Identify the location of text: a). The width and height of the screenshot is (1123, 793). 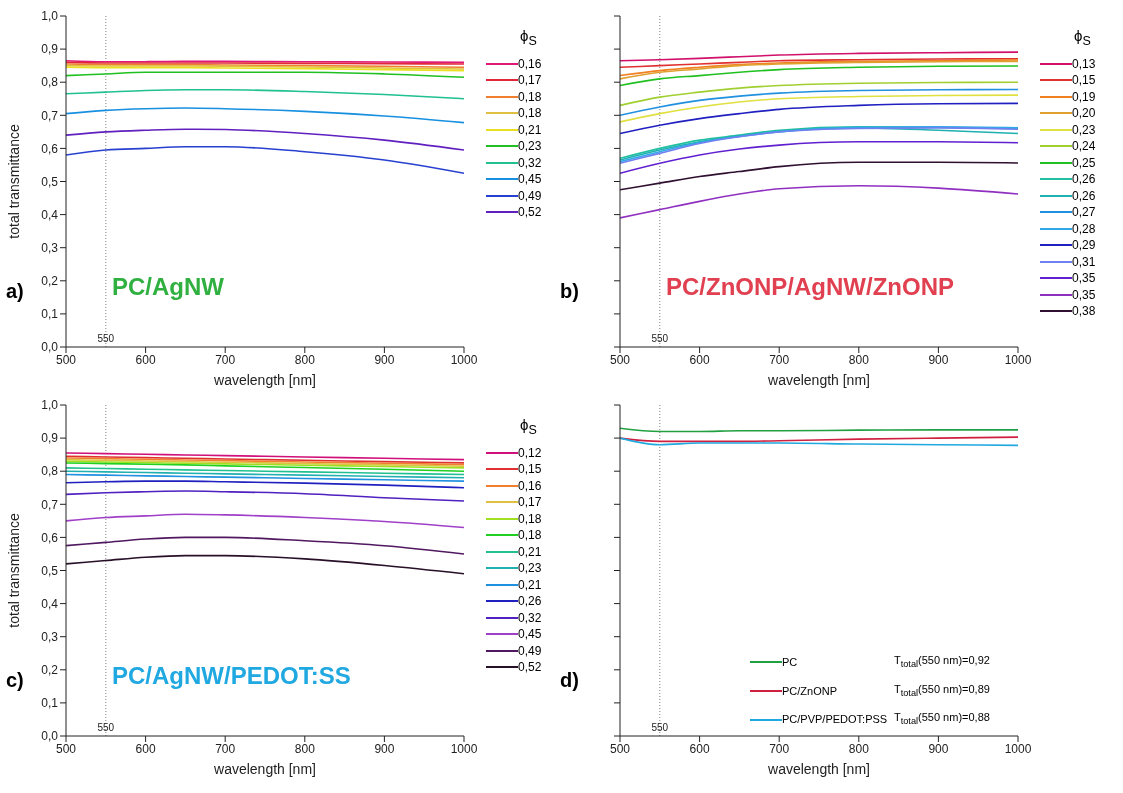
(15, 291).